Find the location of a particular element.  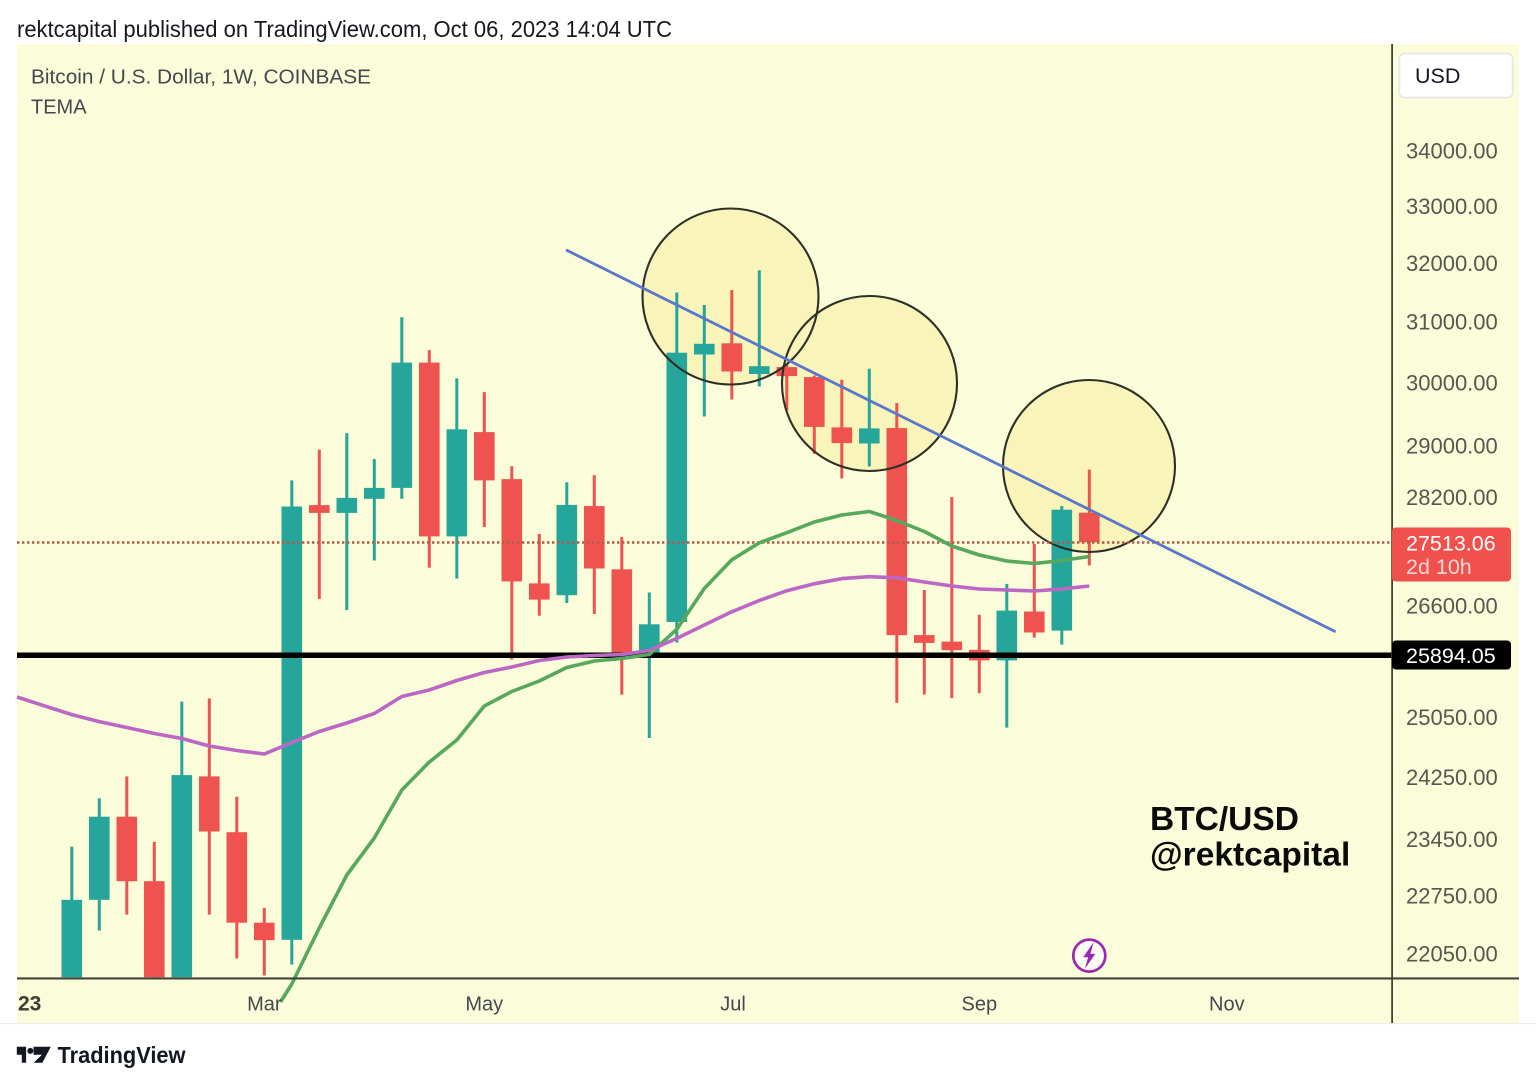

svg-text: 32000.00 is located at coordinates (1452, 263).